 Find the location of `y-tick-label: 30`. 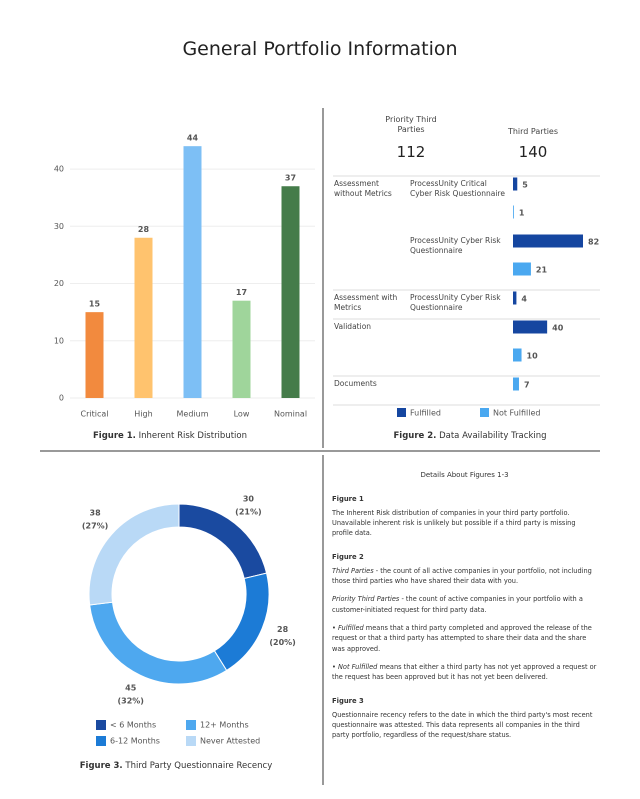

y-tick-label: 30 is located at coordinates (59, 226).